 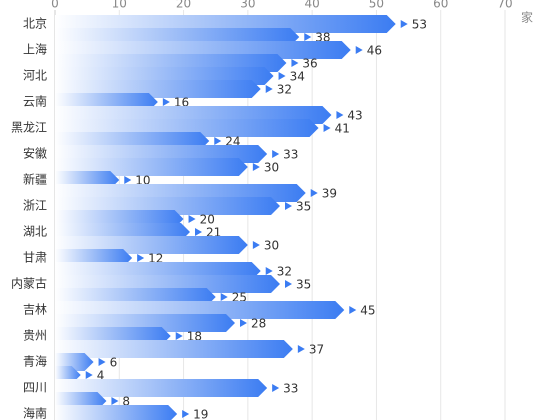 I want to click on value-label: 39, so click(x=329, y=194).